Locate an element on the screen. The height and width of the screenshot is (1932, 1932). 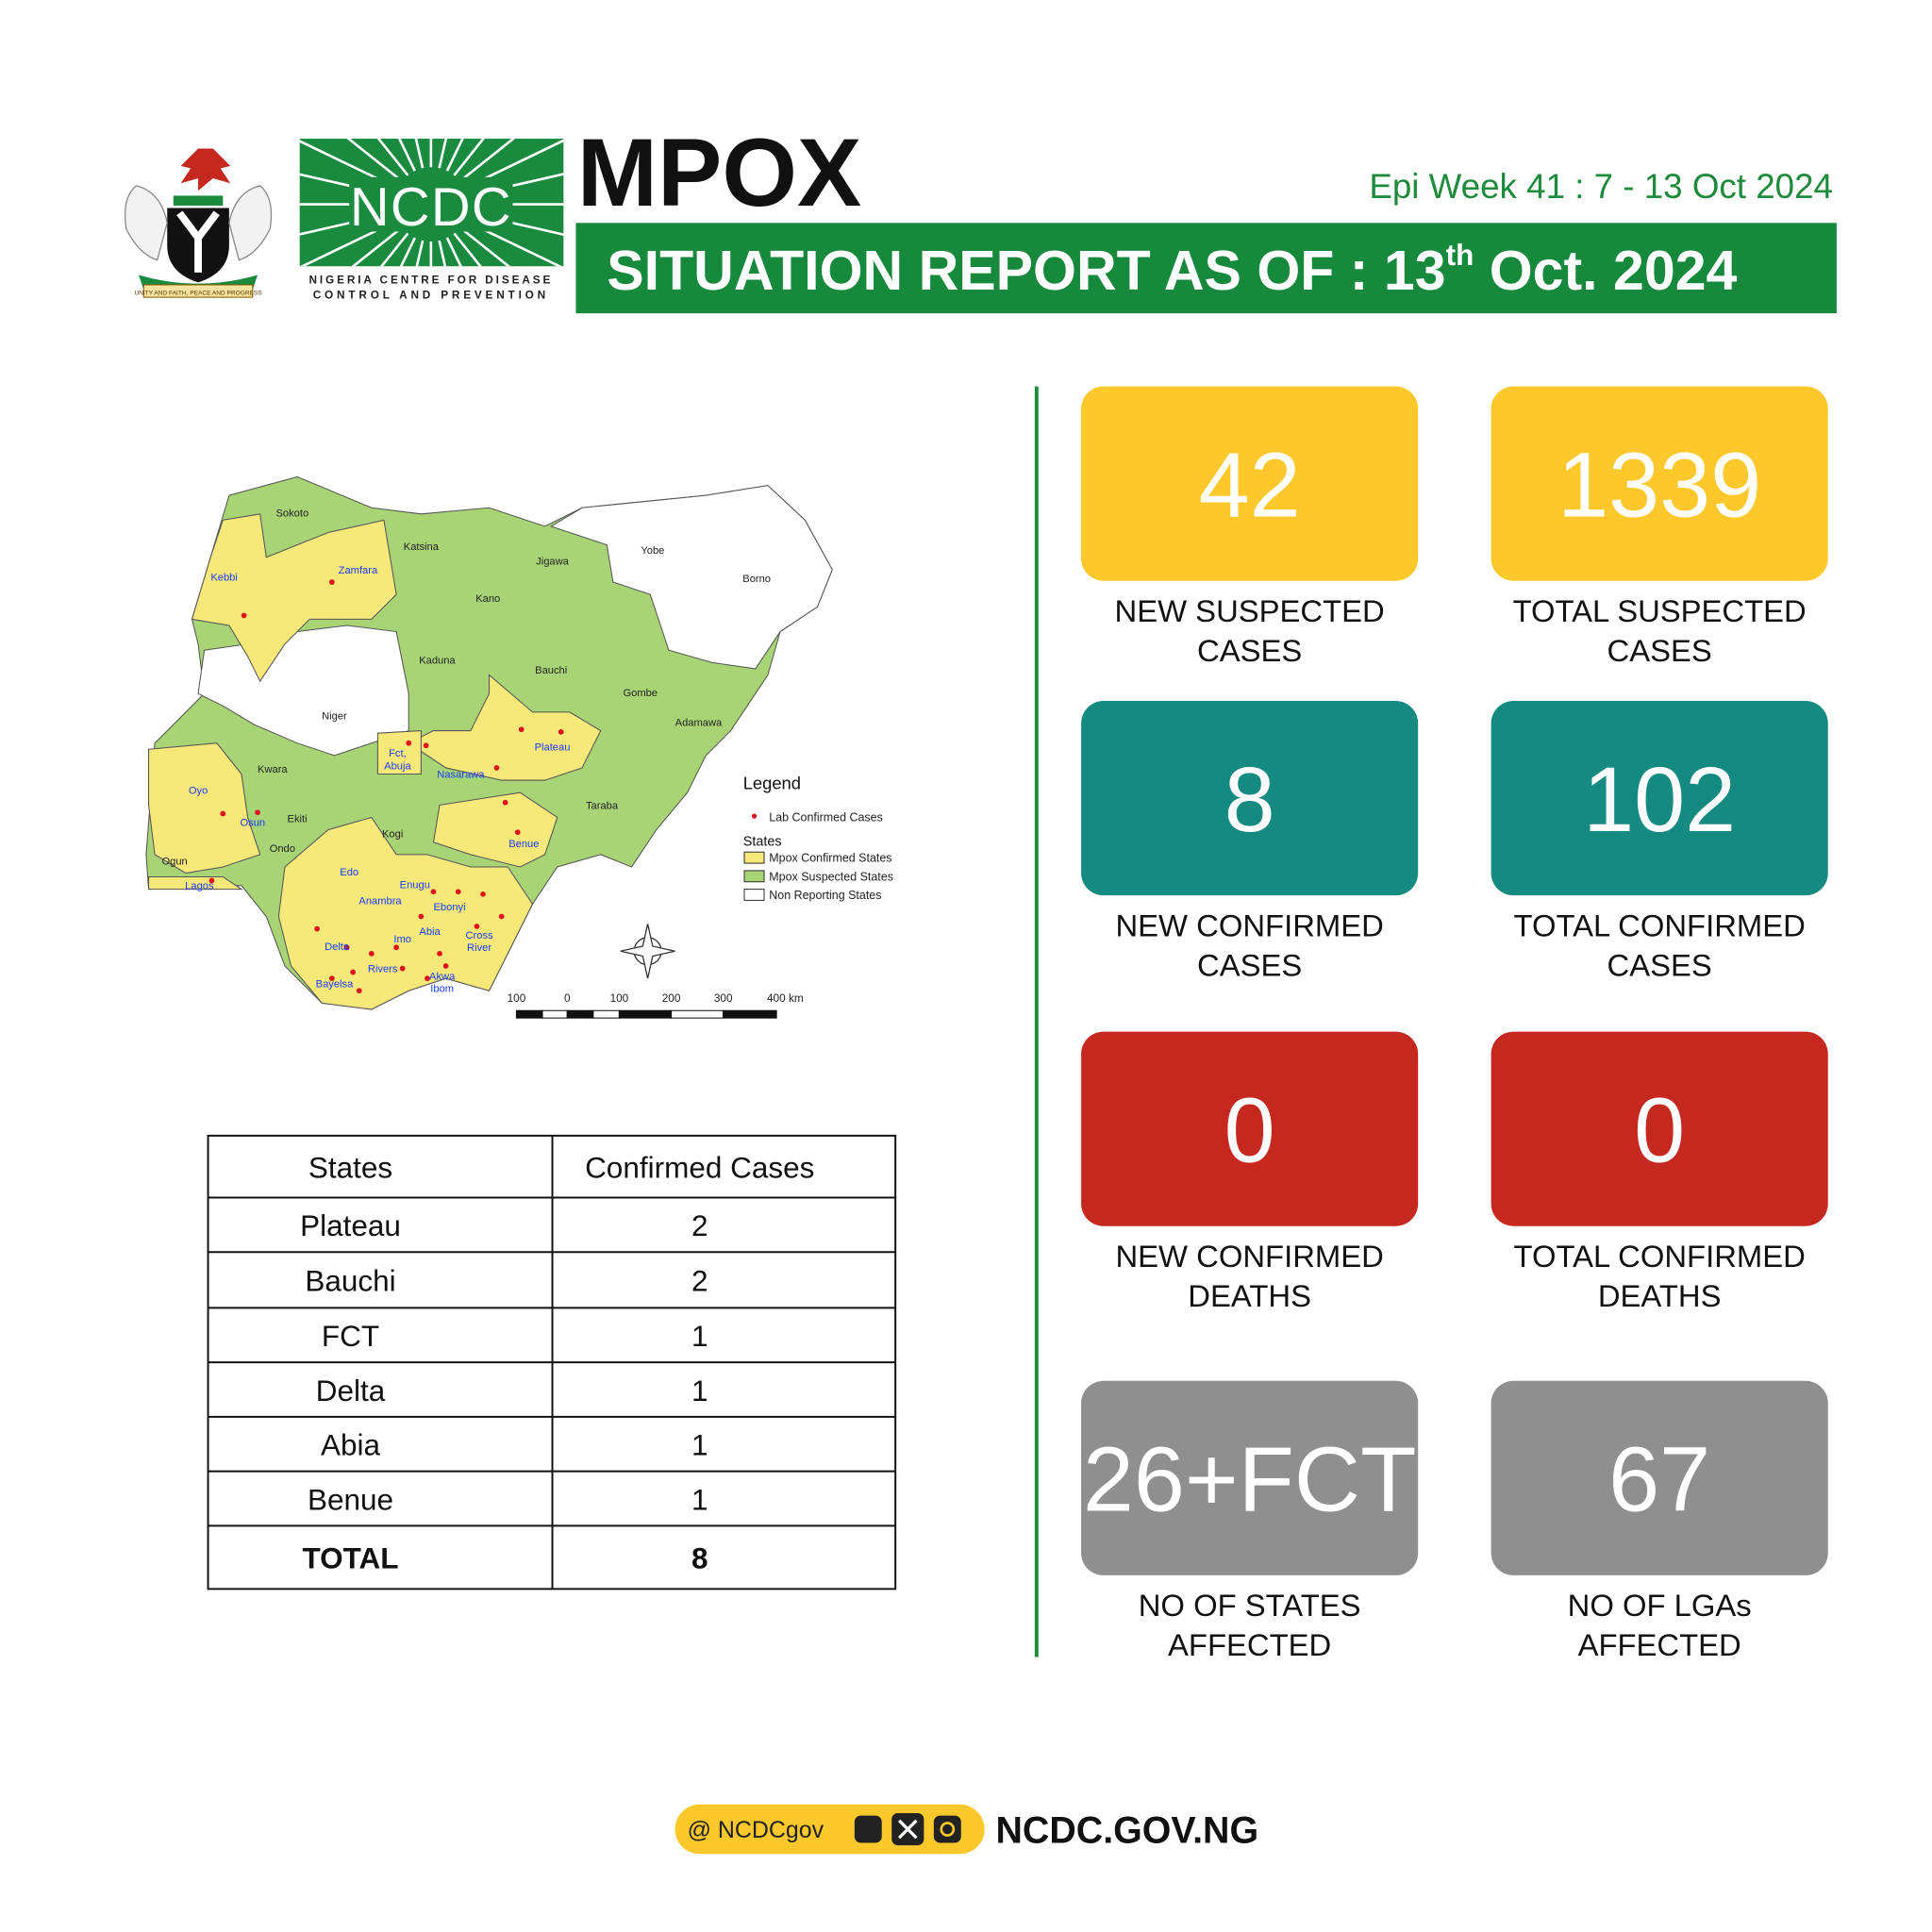
scale-label: 0 is located at coordinates (567, 998).